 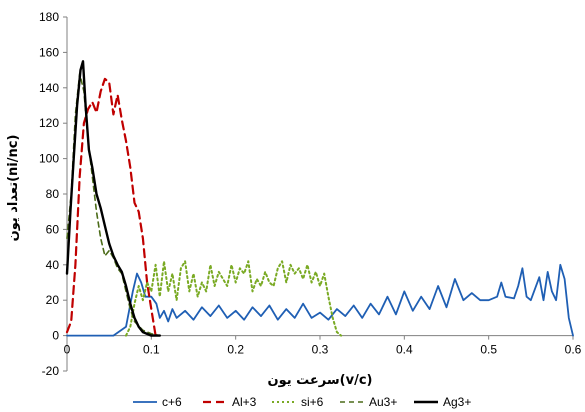 I want to click on x-axis-label: سرعت یون(v/c), so click(x=320, y=380).